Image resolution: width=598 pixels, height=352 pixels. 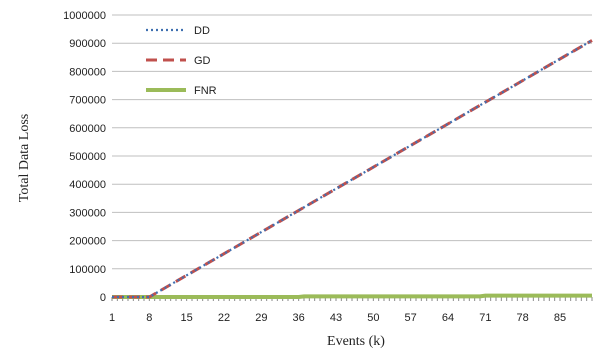 I want to click on y-tick-label: 600000, so click(x=87, y=129).